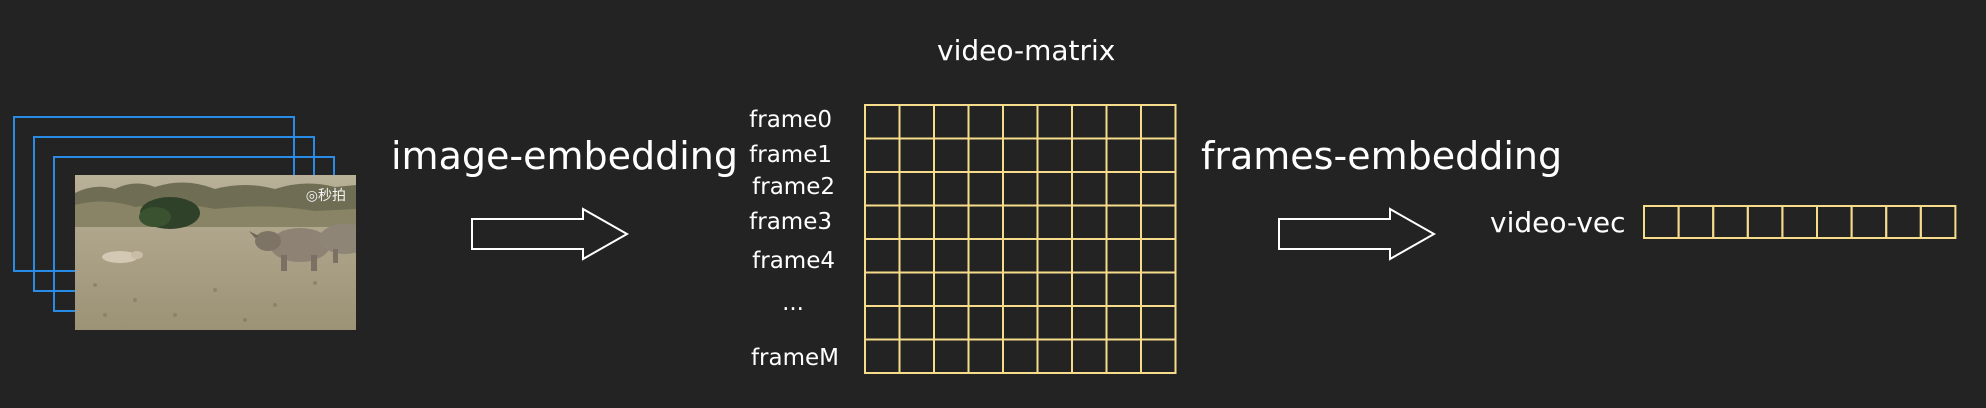 This screenshot has width=1986, height=408. Describe the element at coordinates (1026, 50) in the screenshot. I see `video-matrix-title: video-matrix` at that location.